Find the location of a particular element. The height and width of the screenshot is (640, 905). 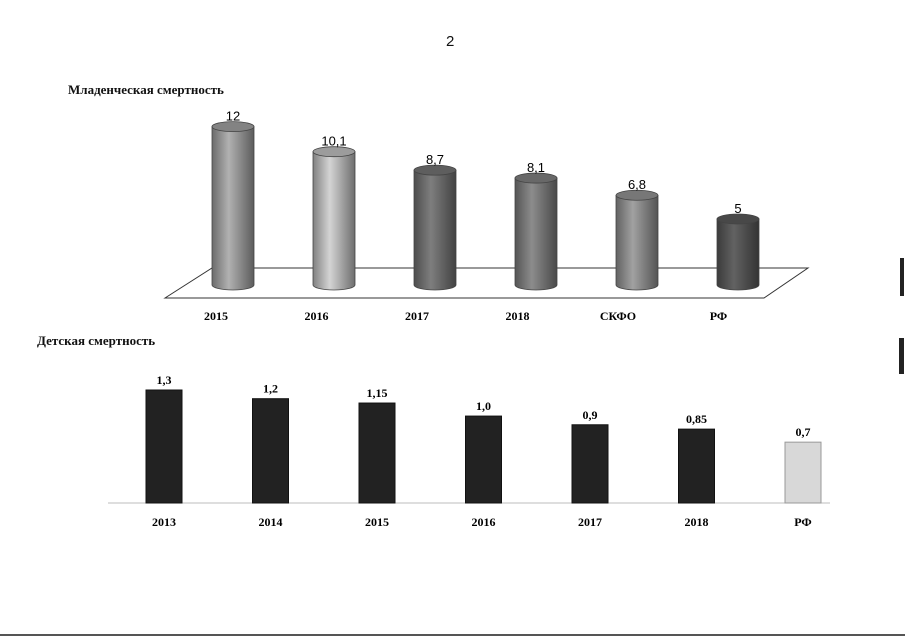

scan-bottom-line is located at coordinates (452, 635).